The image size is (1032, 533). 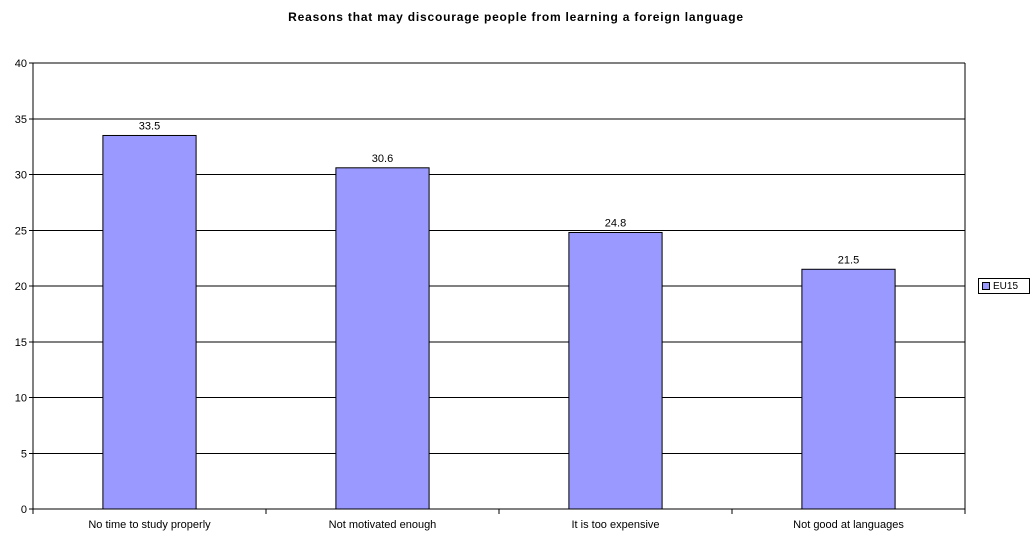 What do you see at coordinates (24, 510) in the screenshot?
I see `y-tick-label: 0` at bounding box center [24, 510].